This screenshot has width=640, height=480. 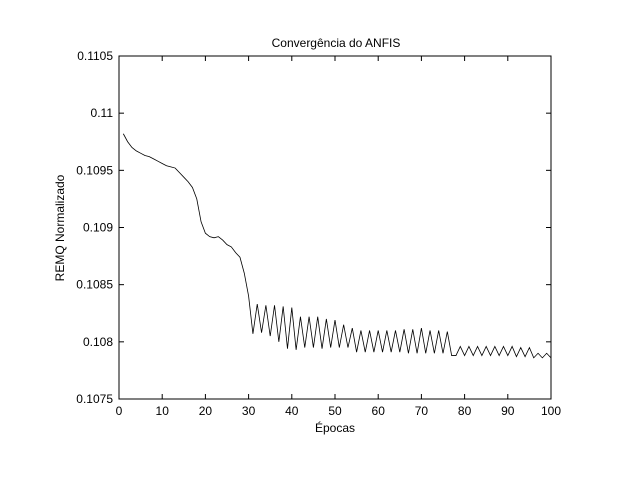 I want to click on y-tick-labels: 0.1075 0.108 0.1085 0.109 0.1095 0.11 0.1105, so click(x=94, y=227).